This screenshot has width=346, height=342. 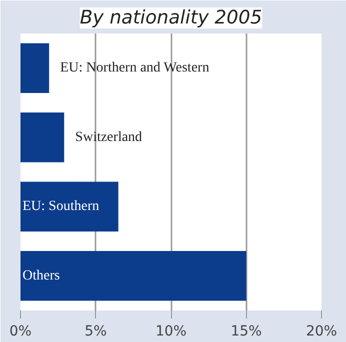 What do you see at coordinates (322, 332) in the screenshot?
I see `x-tick-label: 20%` at bounding box center [322, 332].